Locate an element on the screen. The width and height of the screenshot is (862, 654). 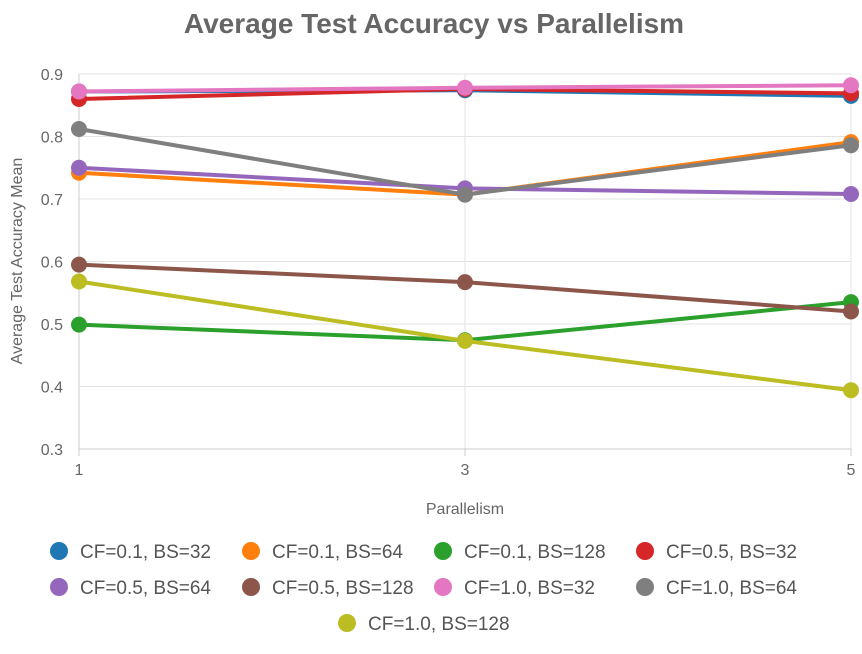
y-tick-label: 0.5 is located at coordinates (52, 325).